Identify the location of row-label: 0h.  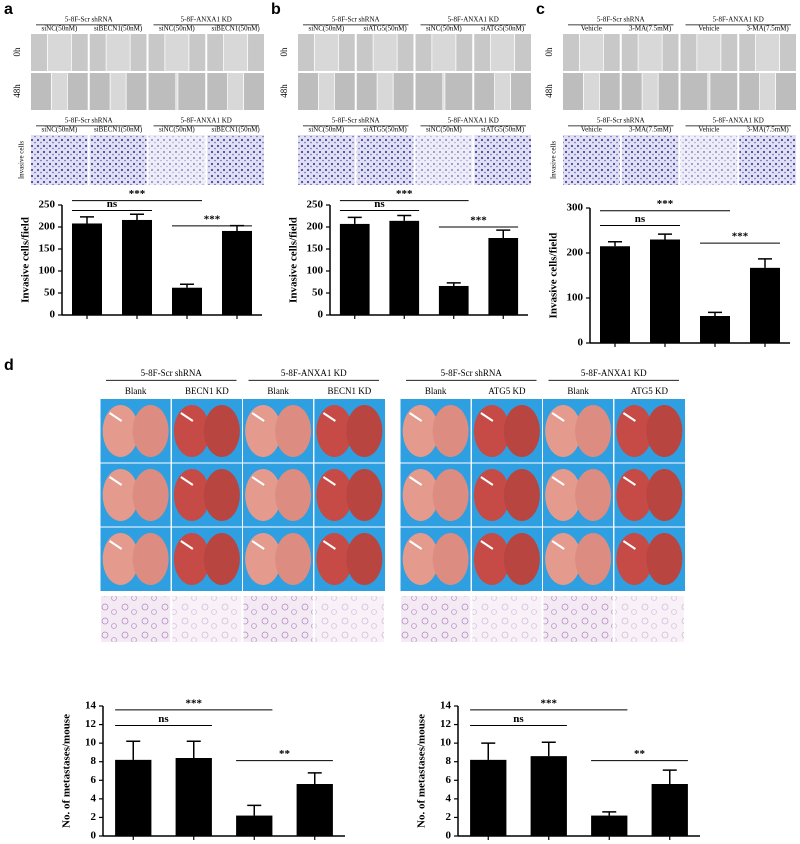
(549, 52).